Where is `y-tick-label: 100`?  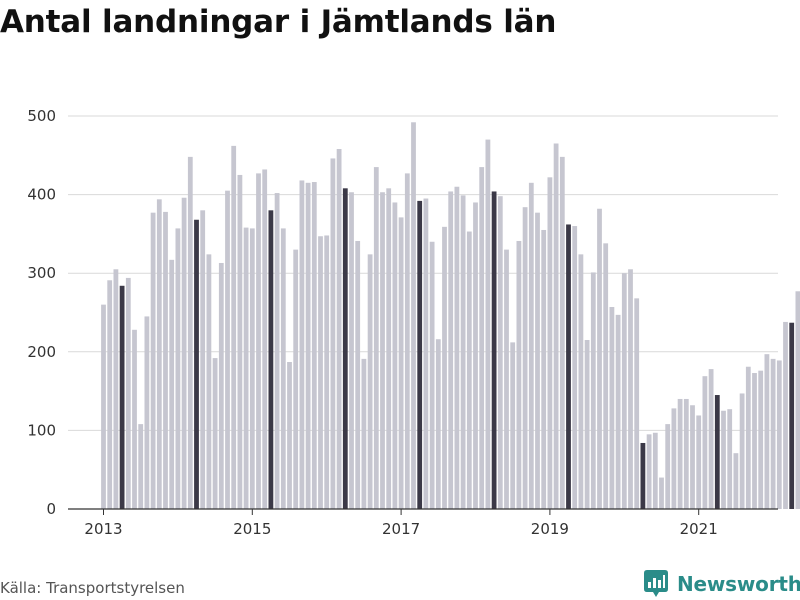
y-tick-label: 100 is located at coordinates (41, 430).